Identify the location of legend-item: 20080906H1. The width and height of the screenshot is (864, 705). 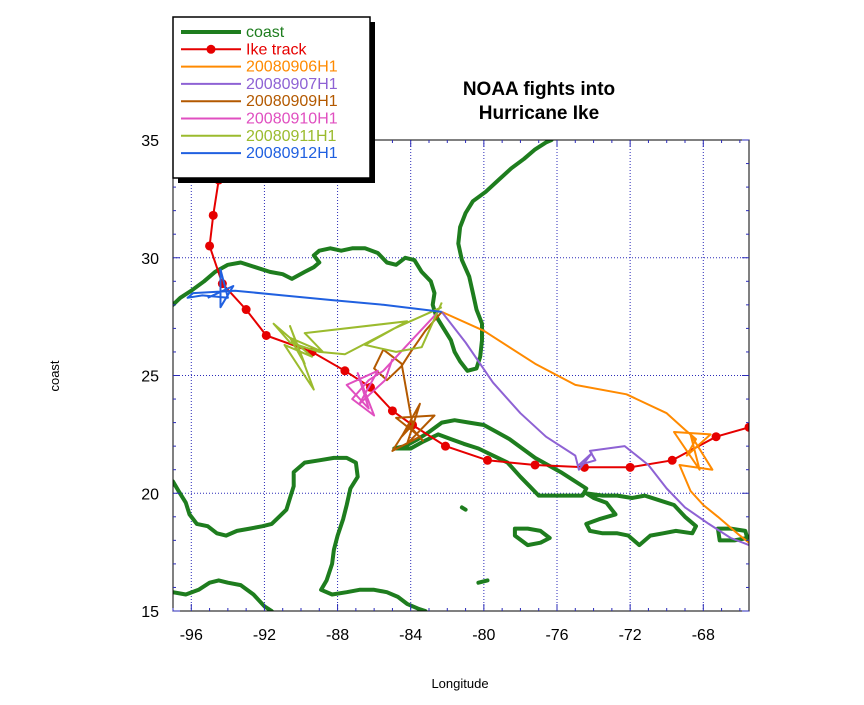
(259, 67).